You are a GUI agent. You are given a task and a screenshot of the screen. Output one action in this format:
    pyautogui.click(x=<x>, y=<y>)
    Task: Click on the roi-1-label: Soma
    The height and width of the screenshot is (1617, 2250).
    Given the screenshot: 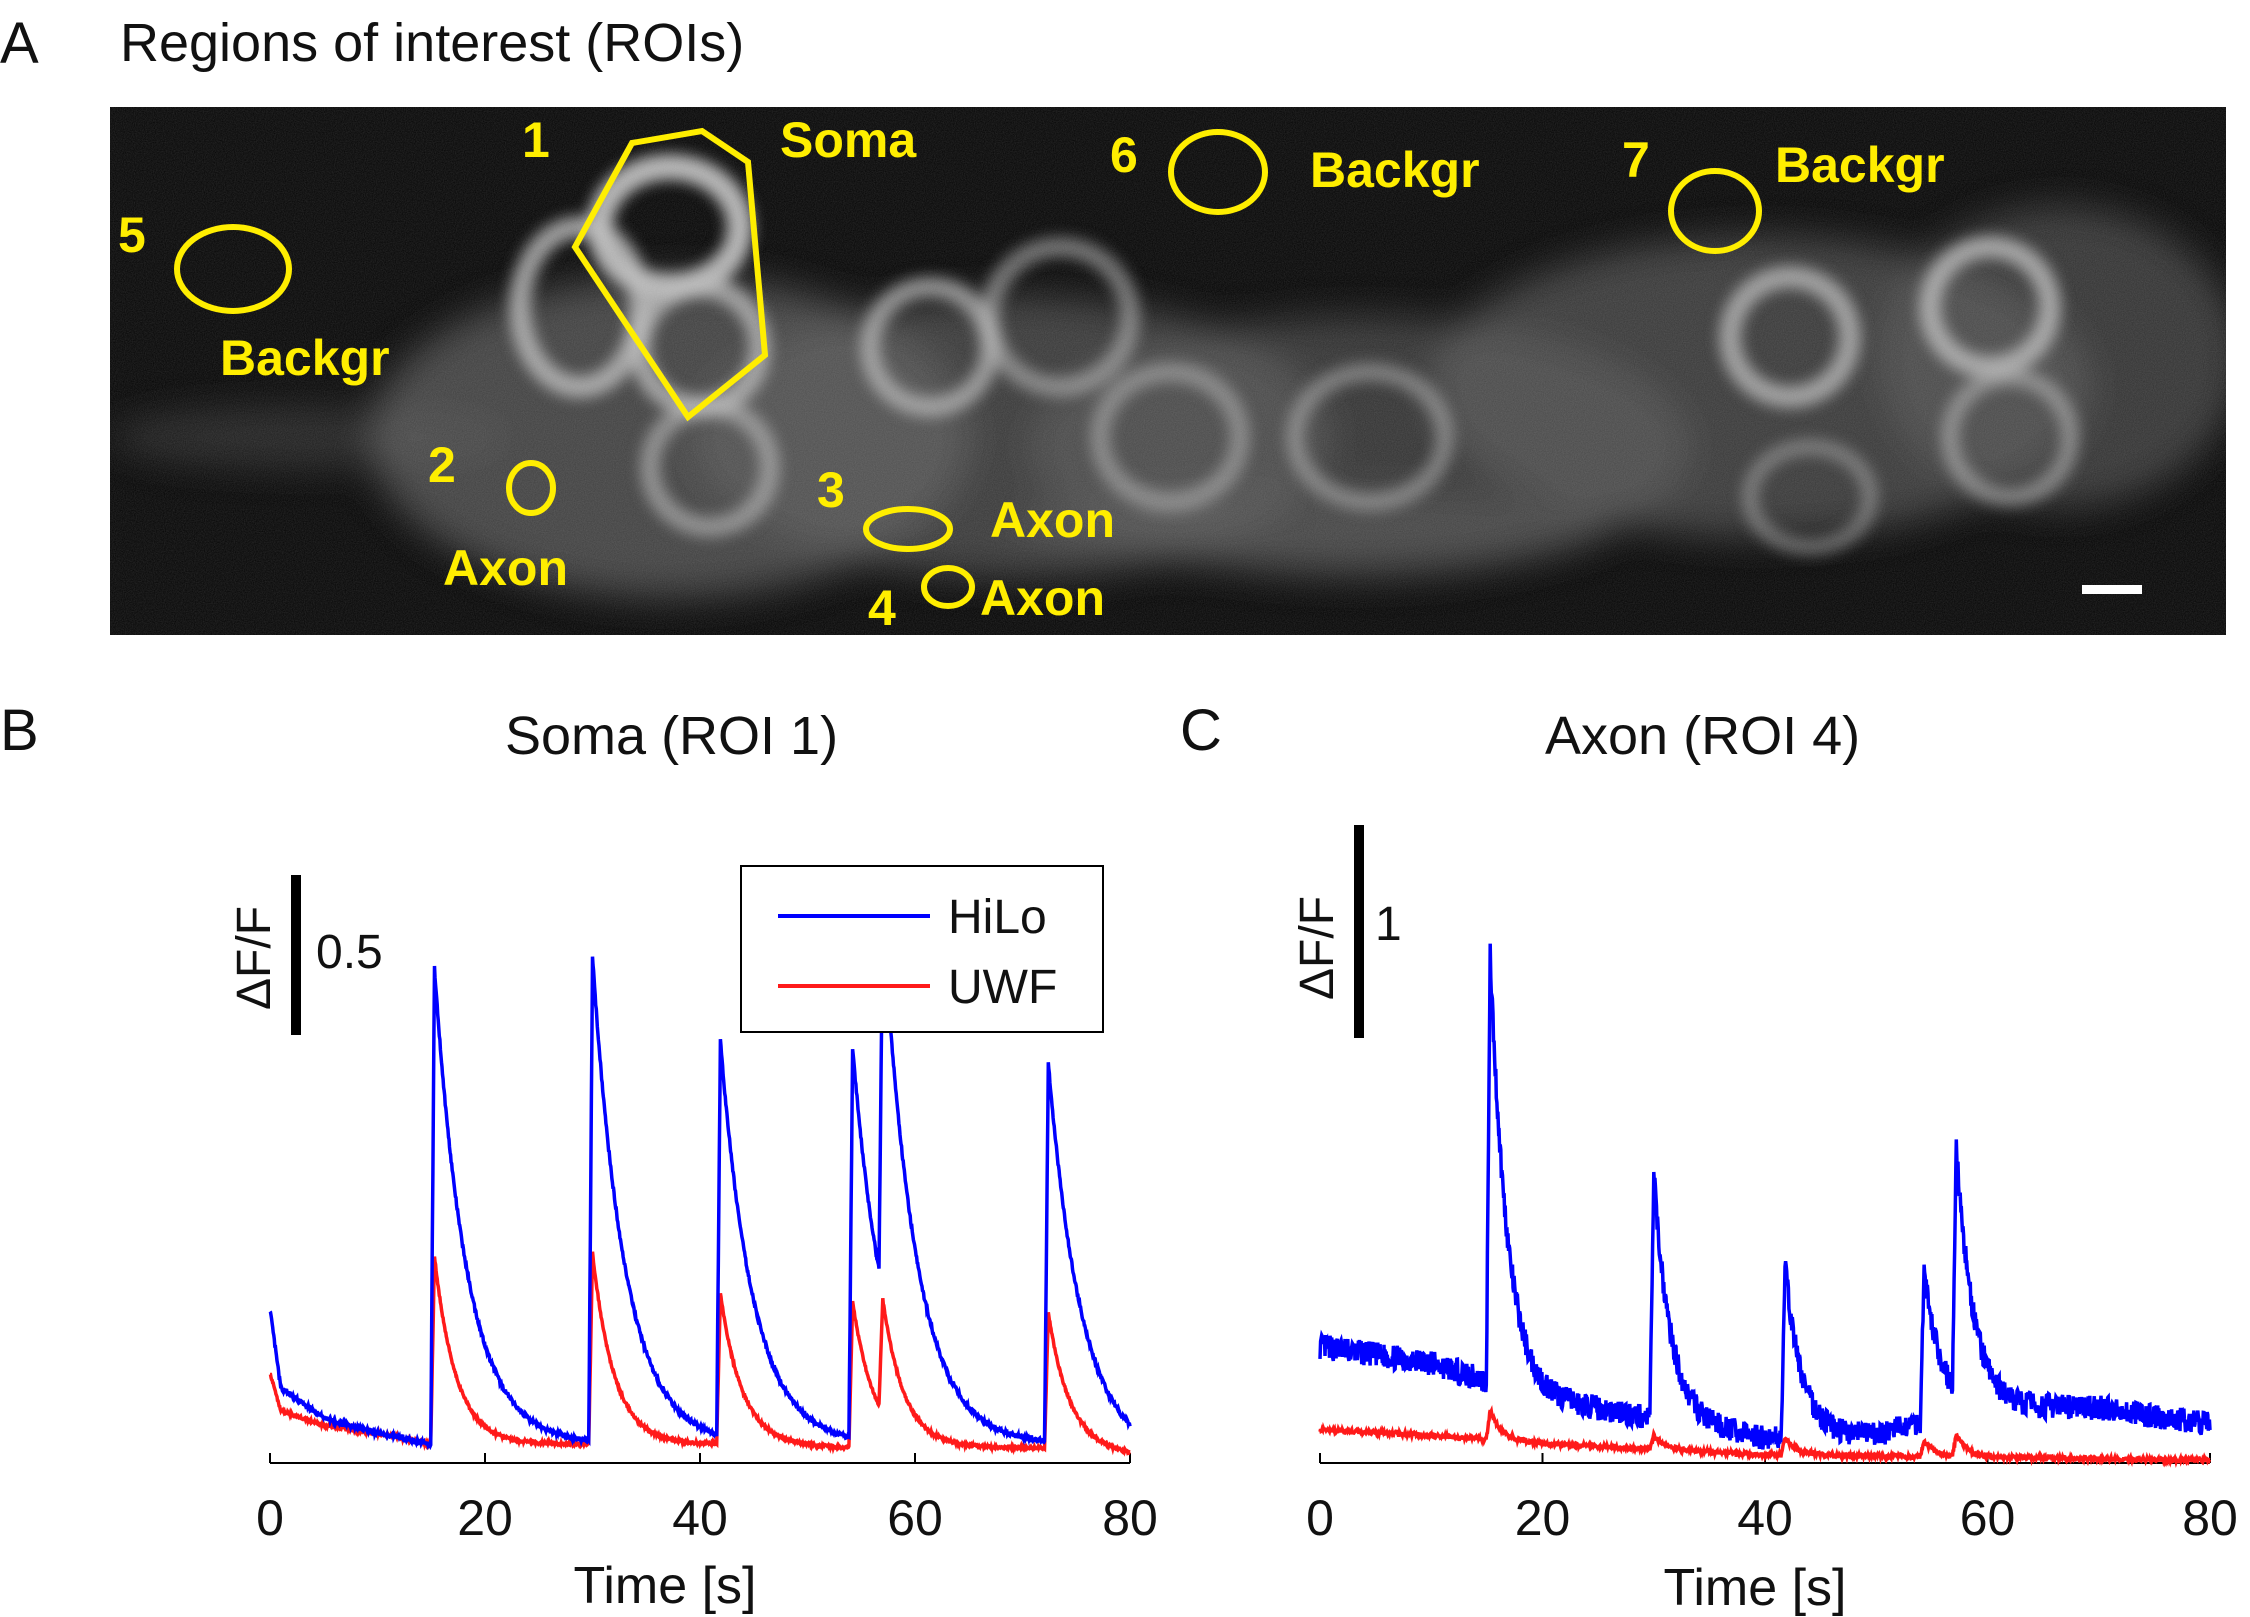 What is the action you would take?
    pyautogui.click(x=848, y=140)
    